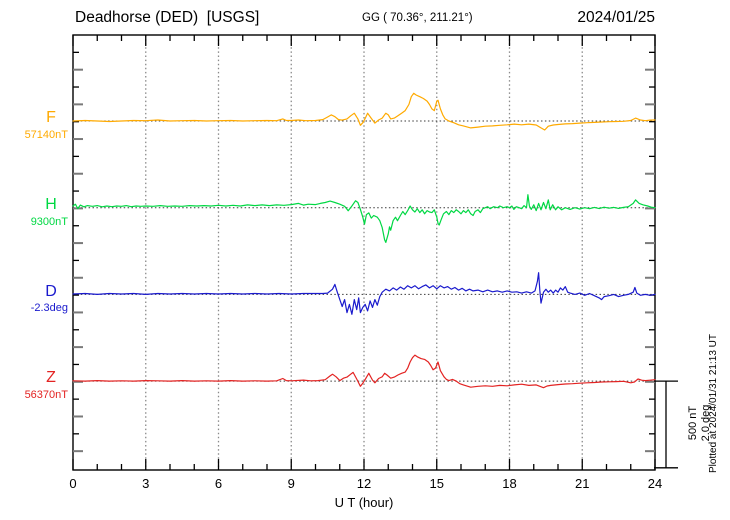 This screenshot has width=730, height=520. I want to click on trace-baseline-H: 9300nT, so click(49, 222).